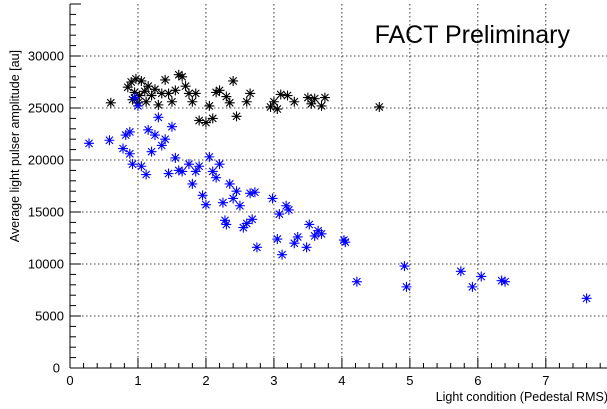 This screenshot has width=607, height=409. I want to click on x-tick-label: 2, so click(205, 380).